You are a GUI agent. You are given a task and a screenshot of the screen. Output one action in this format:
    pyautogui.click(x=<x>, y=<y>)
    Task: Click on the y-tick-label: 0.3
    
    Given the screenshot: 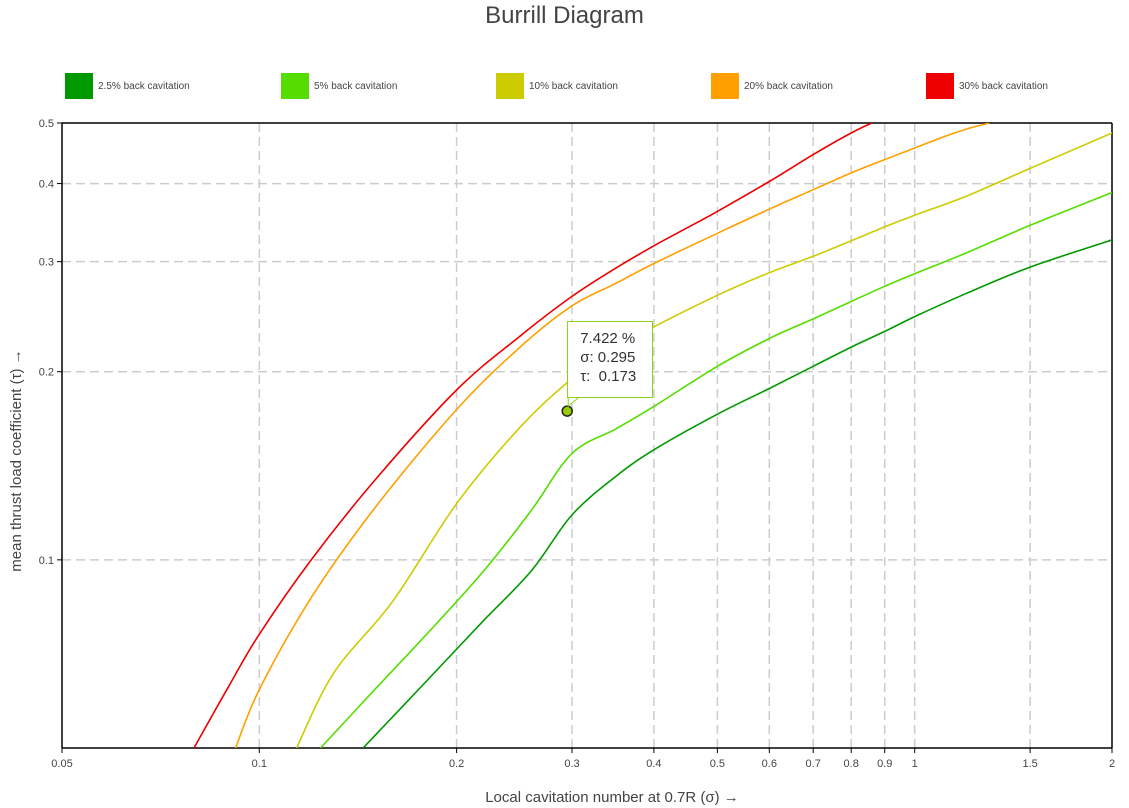 What is the action you would take?
    pyautogui.click(x=46, y=263)
    